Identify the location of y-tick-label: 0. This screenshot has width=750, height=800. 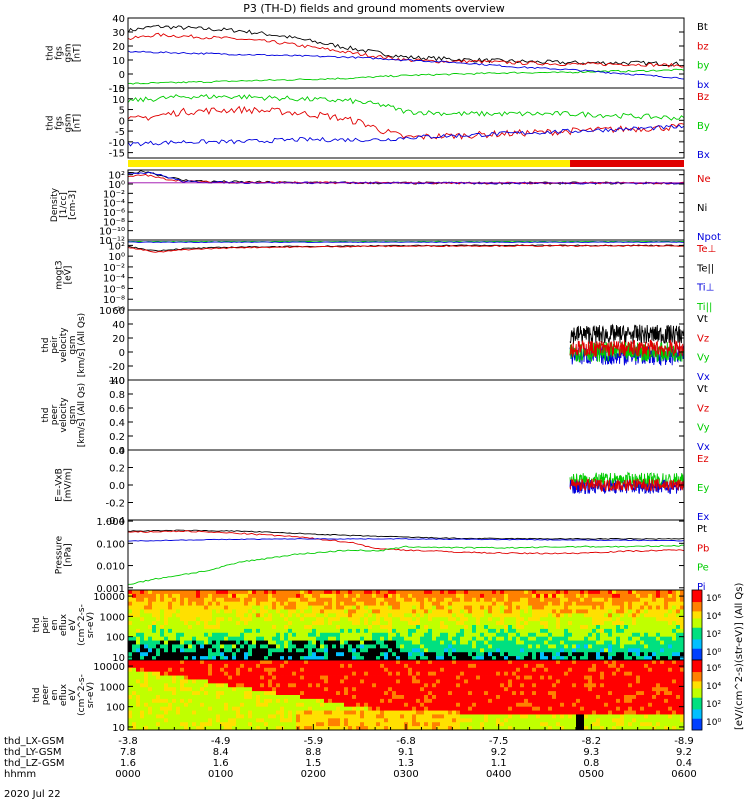
(122, 353).